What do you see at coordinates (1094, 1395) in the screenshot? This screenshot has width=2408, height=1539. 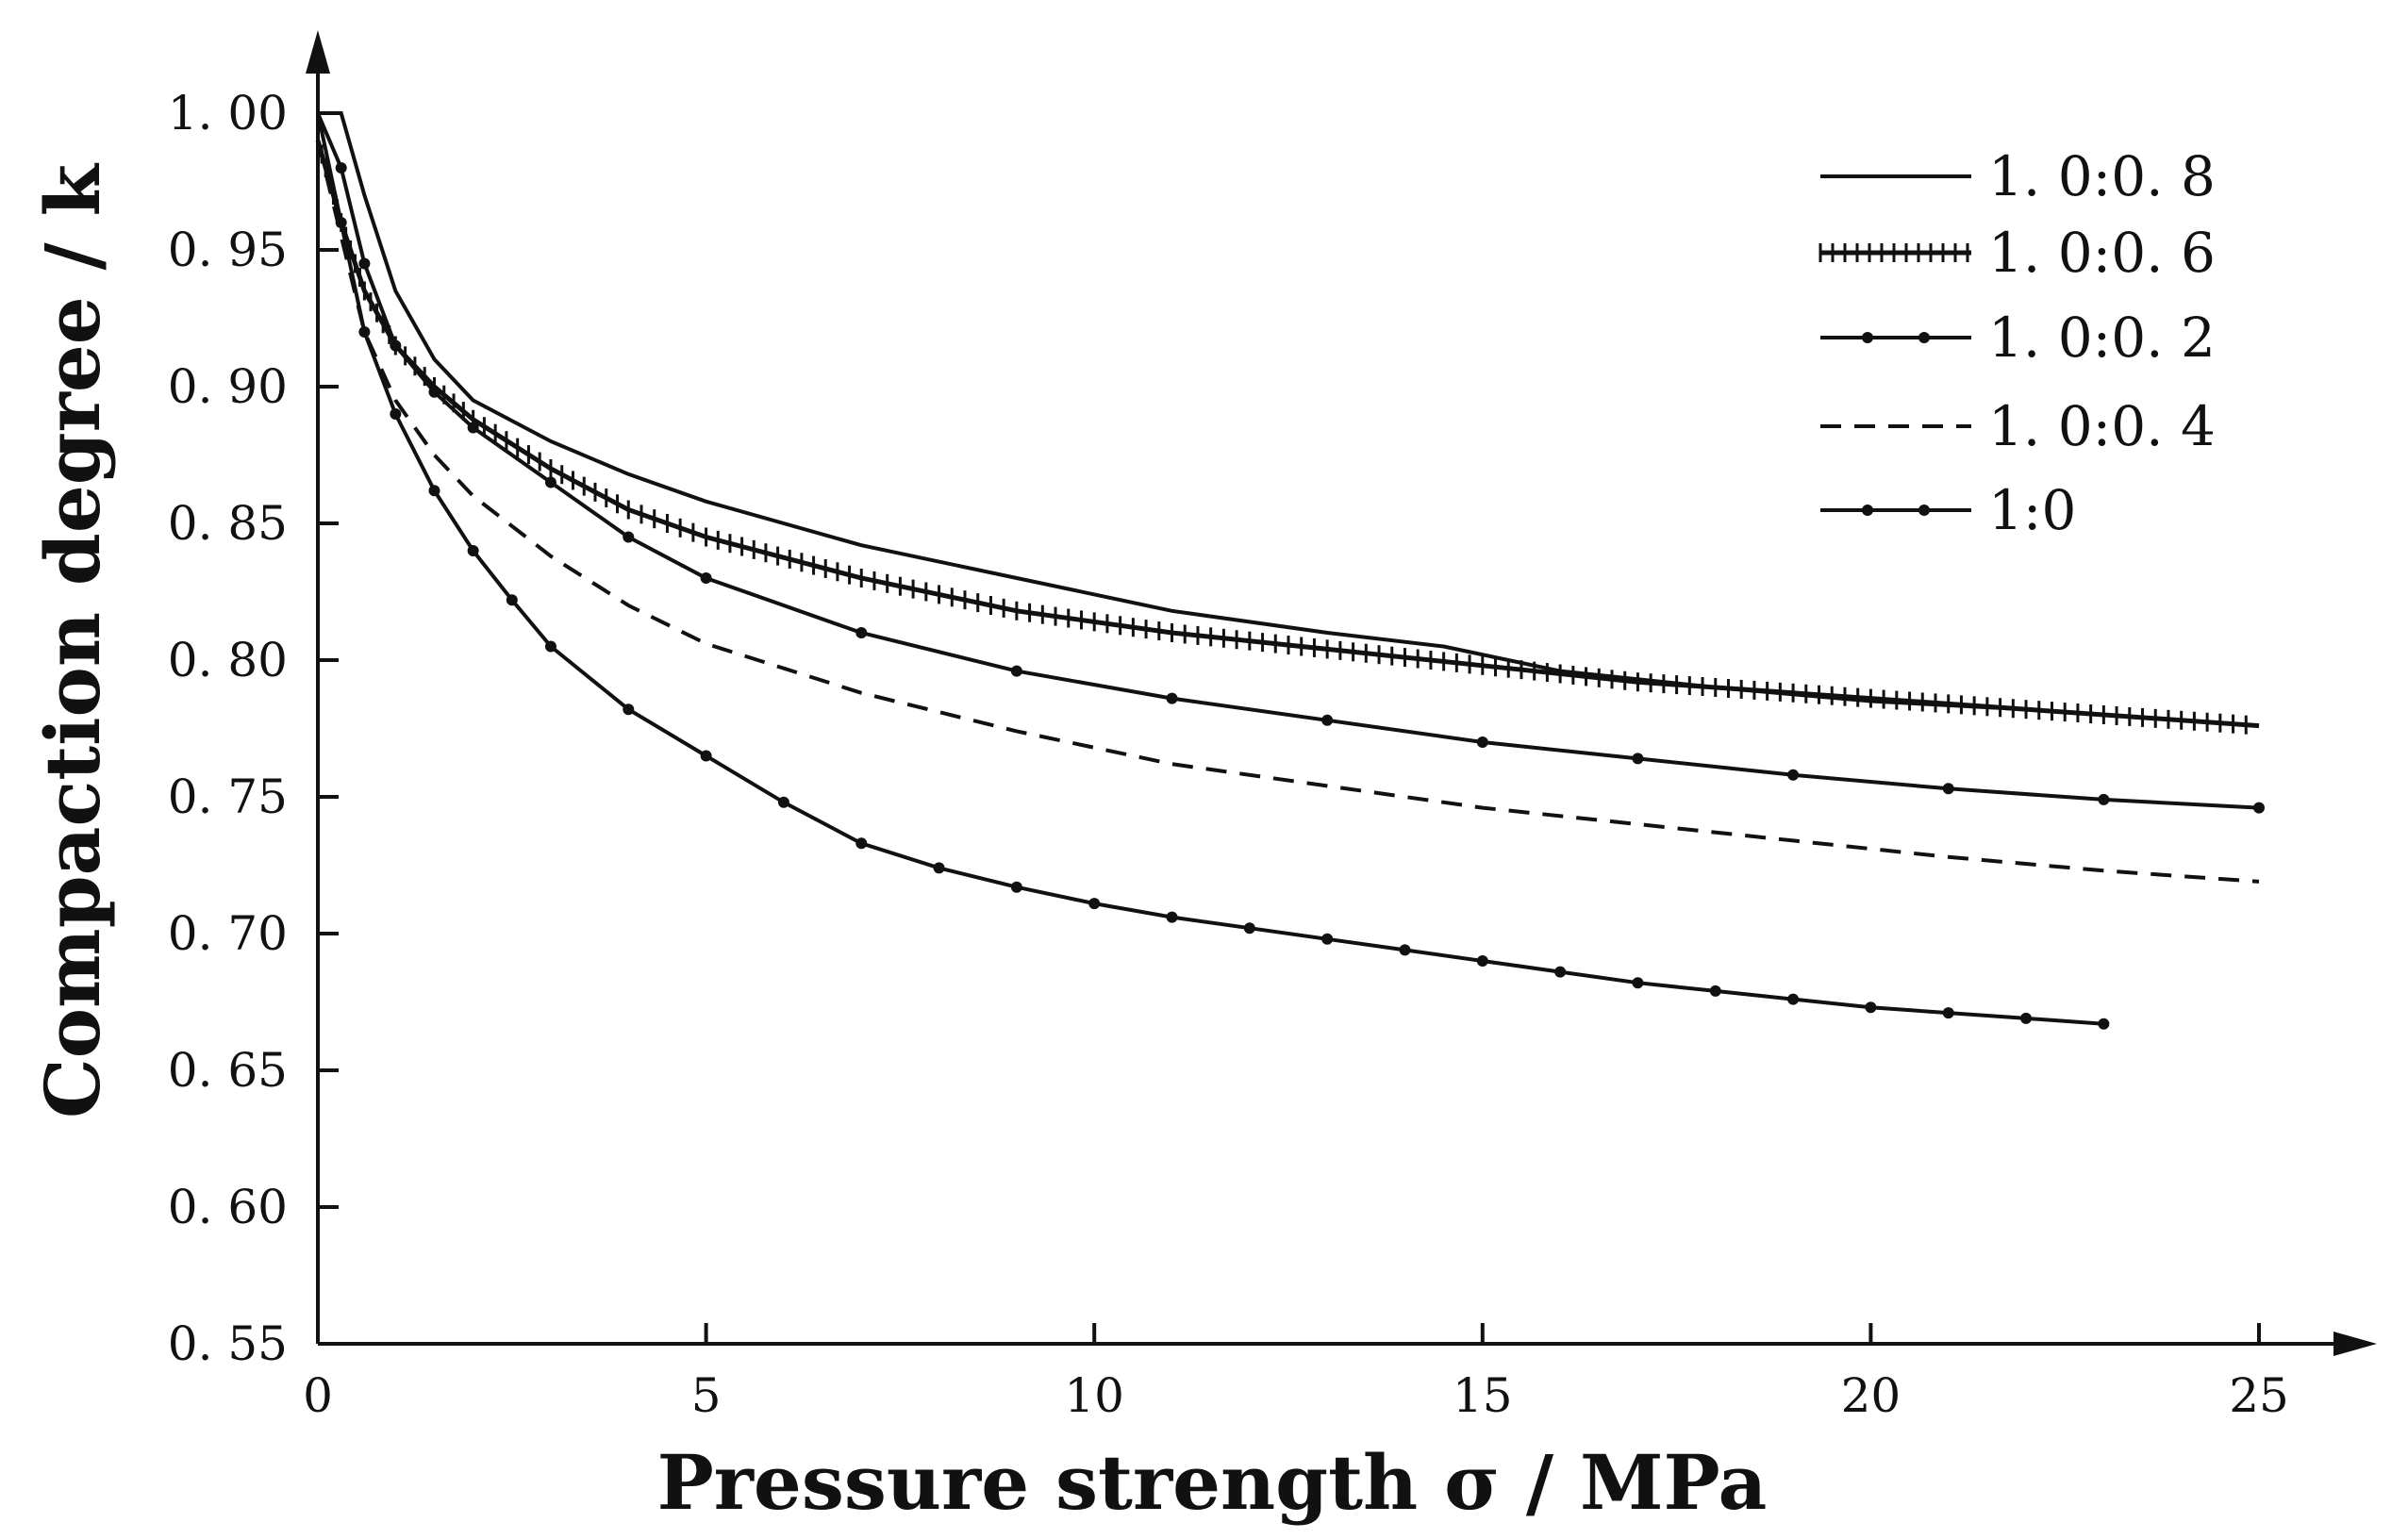 I see `x-tick-label: 10` at bounding box center [1094, 1395].